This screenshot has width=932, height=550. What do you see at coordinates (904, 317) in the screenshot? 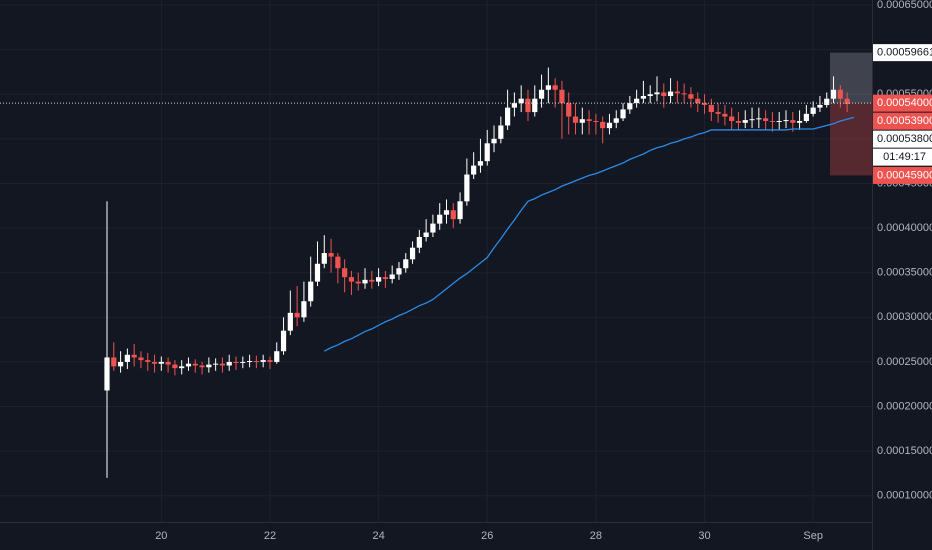
I see `y-tick-label: 0.00030000` at bounding box center [904, 317].